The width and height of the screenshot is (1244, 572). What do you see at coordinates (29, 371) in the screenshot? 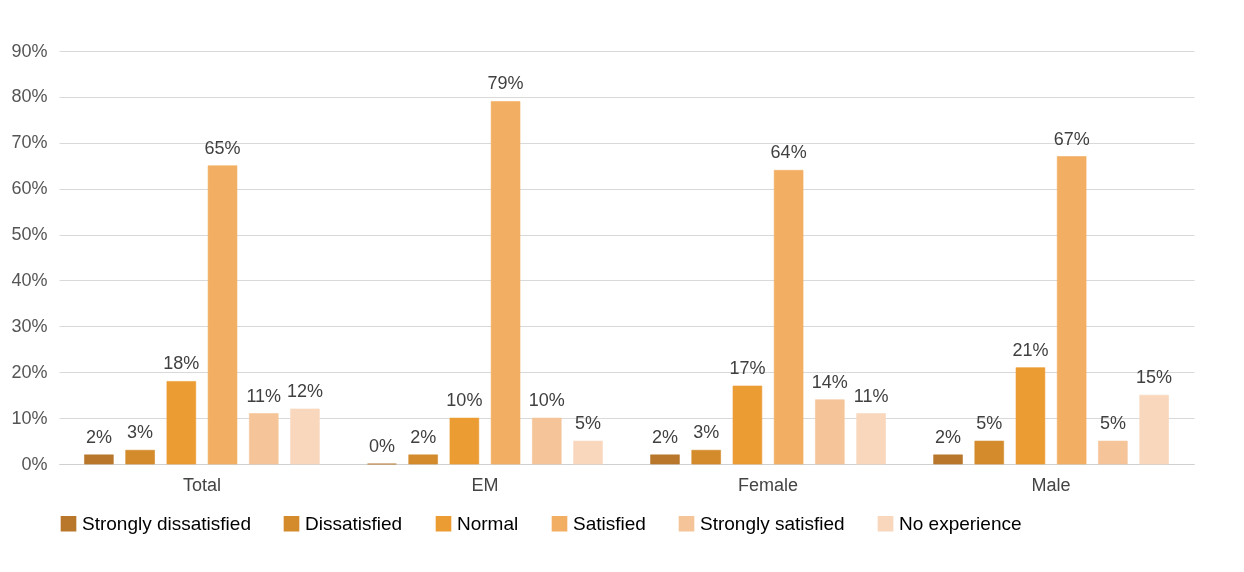
I see `y-tick-label: 20%` at bounding box center [29, 371].